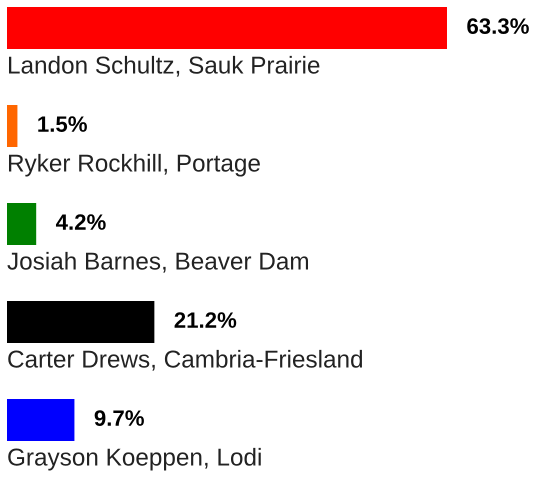 The height and width of the screenshot is (500, 558). Describe the element at coordinates (134, 459) in the screenshot. I see `y-tick-label: Grayson Koeppen, Lodi` at that location.